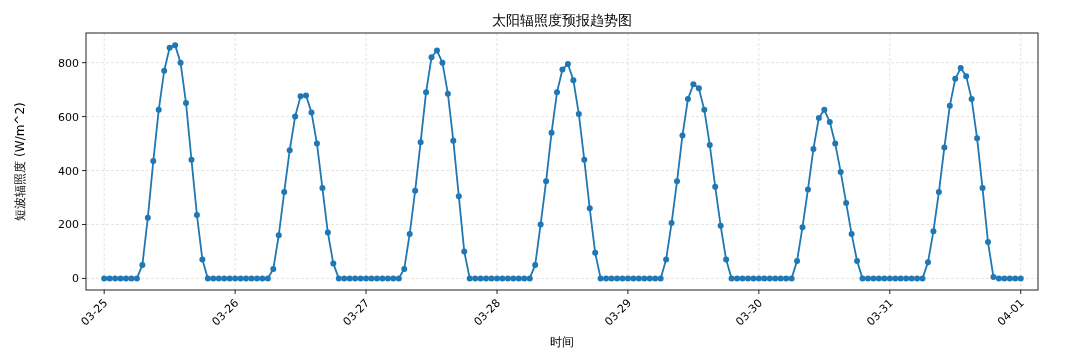 The width and height of the screenshot is (1080, 360). I want to click on y-tick-label: 0, so click(75, 279).